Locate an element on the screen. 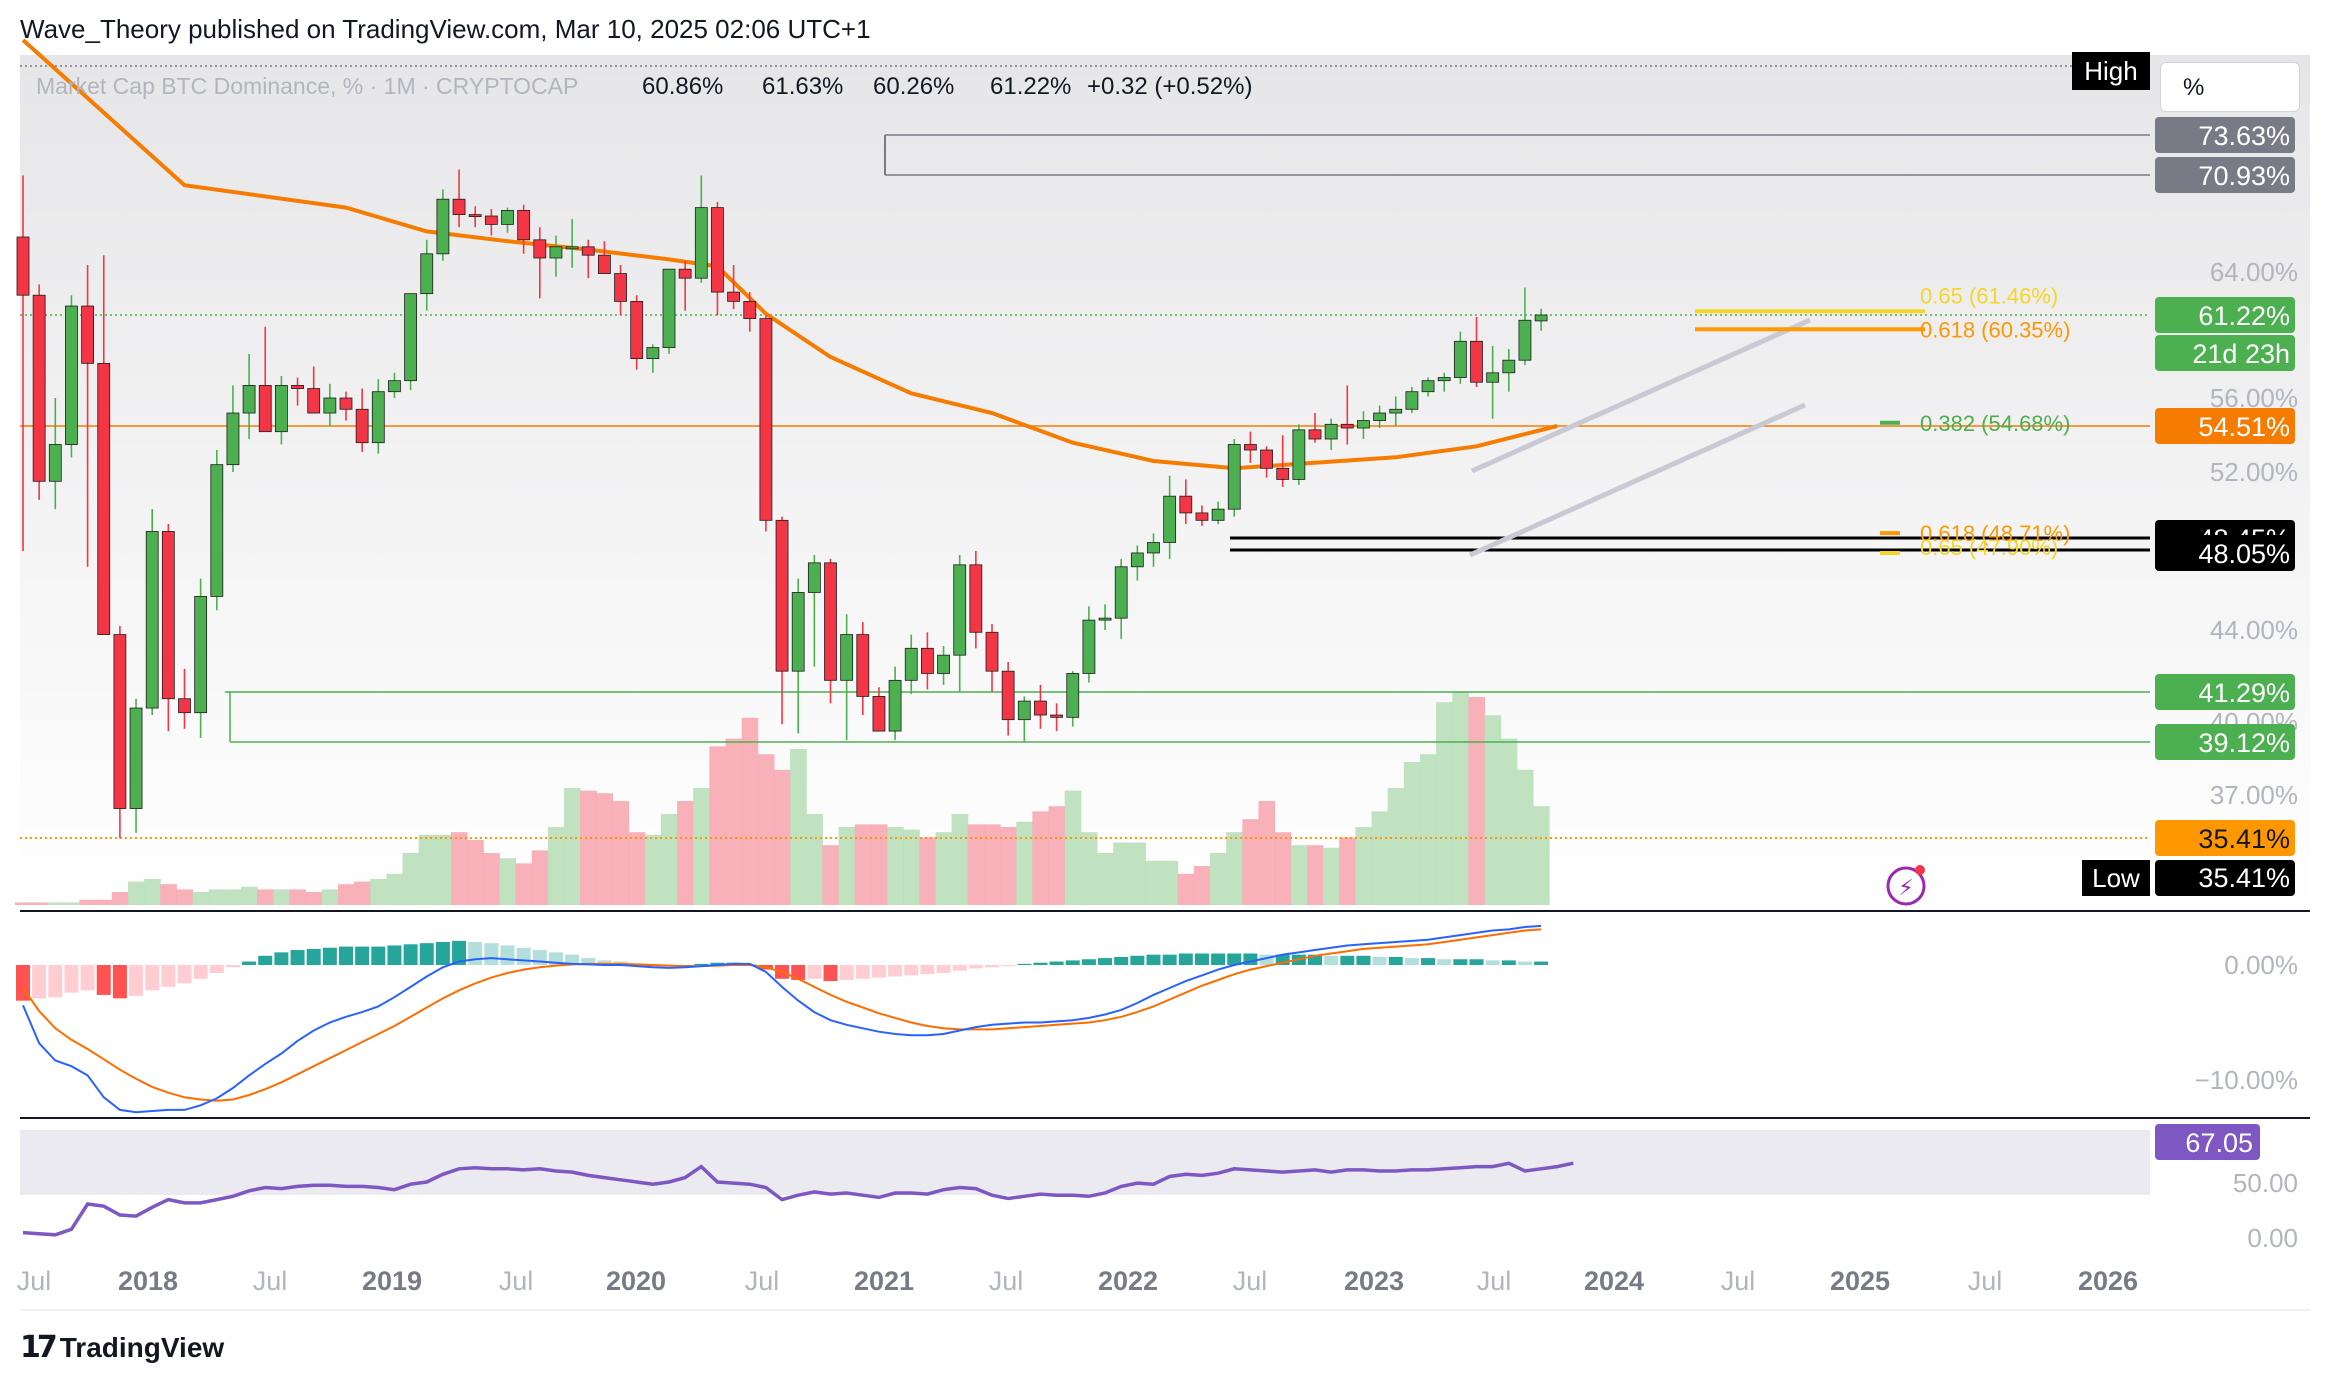 The height and width of the screenshot is (1382, 2332). price-tag-35-bg is located at coordinates (2225, 838).